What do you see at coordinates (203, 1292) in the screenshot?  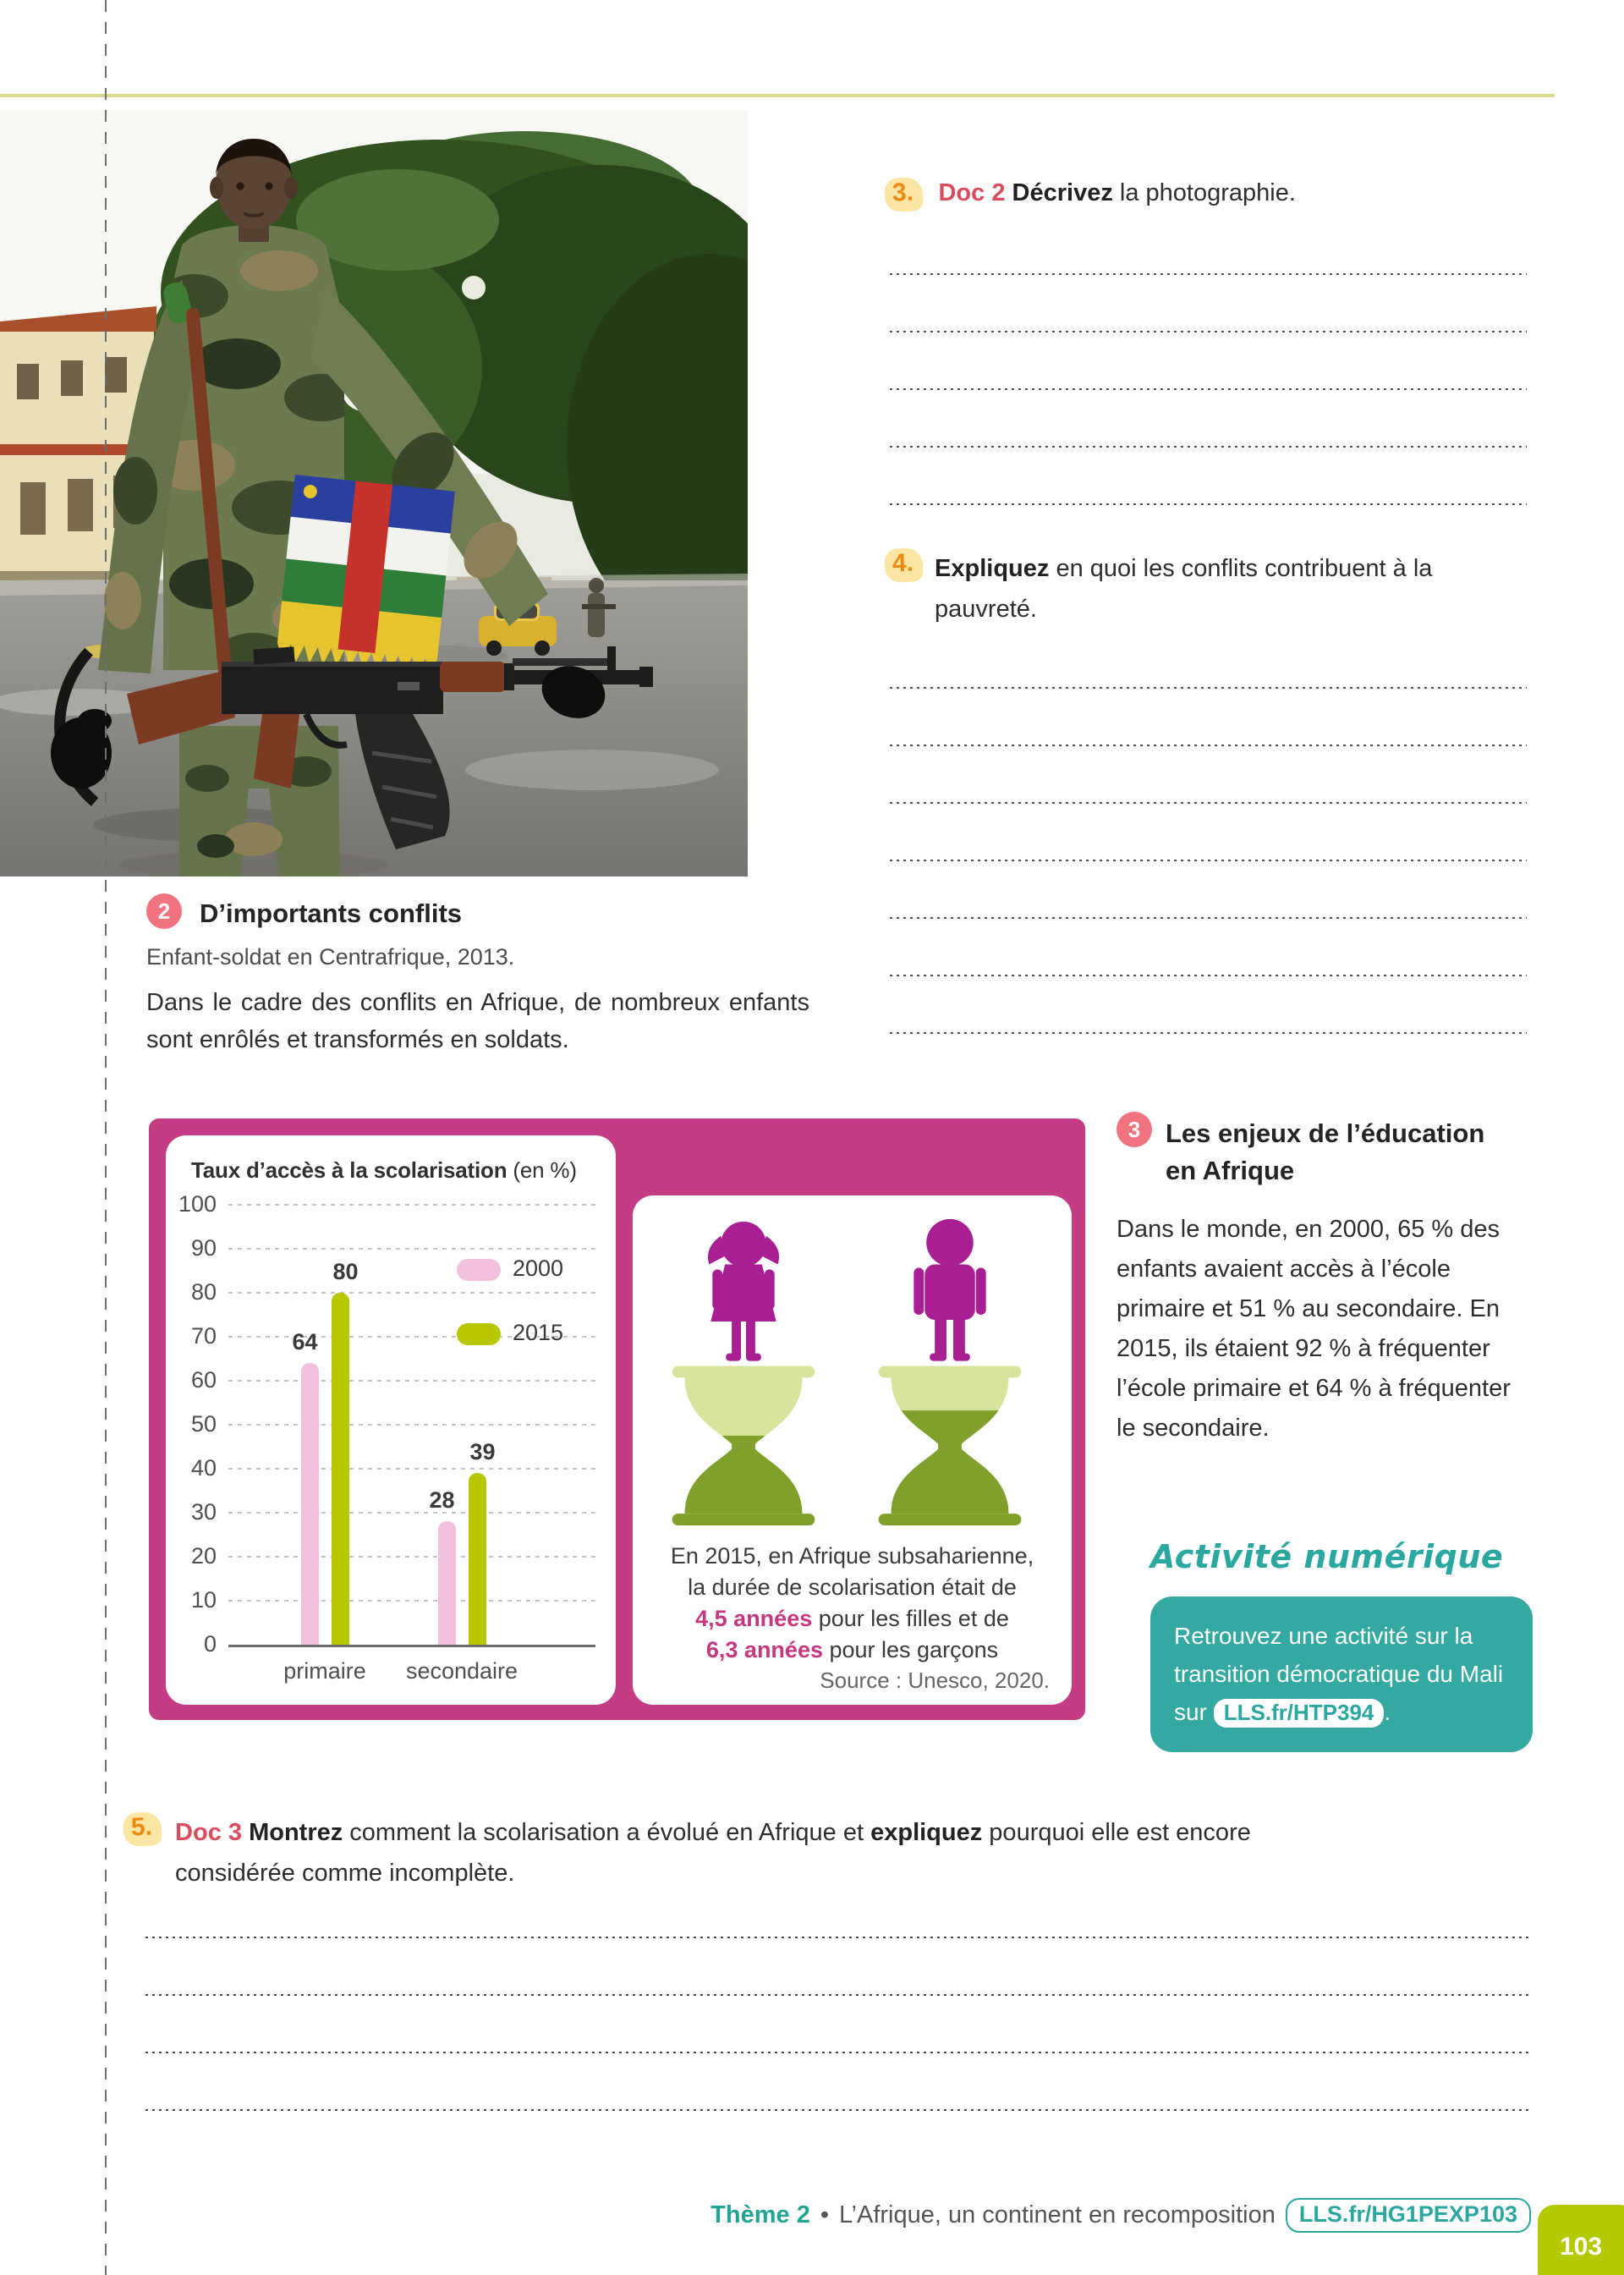 I see `y-tick-label: 80` at bounding box center [203, 1292].